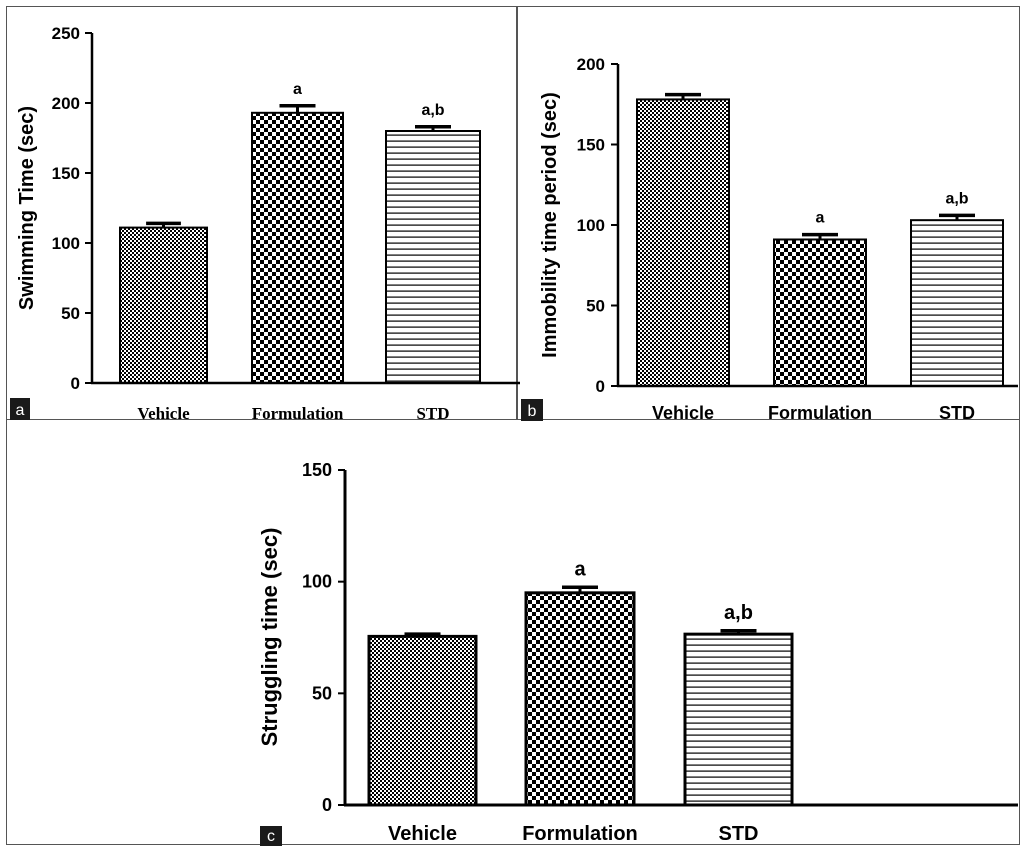  What do you see at coordinates (595, 306) in the screenshot?
I see `y-tick-label-b-1: 50` at bounding box center [595, 306].